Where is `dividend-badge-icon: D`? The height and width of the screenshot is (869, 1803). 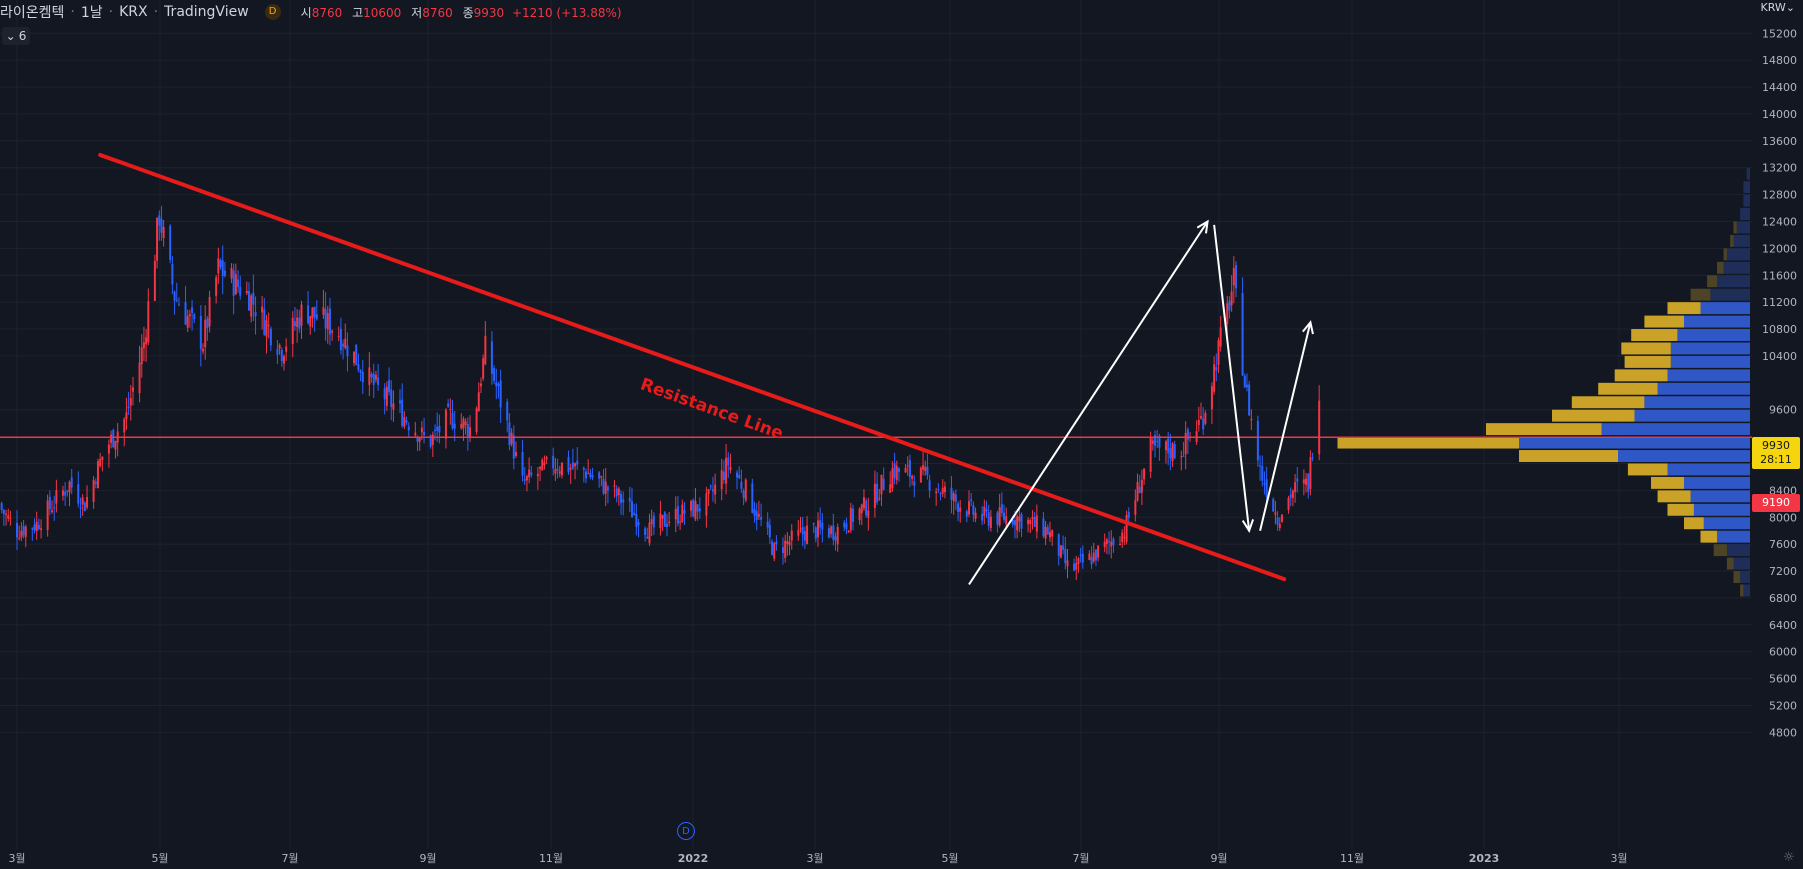 dividend-badge-icon: D is located at coordinates (272, 12).